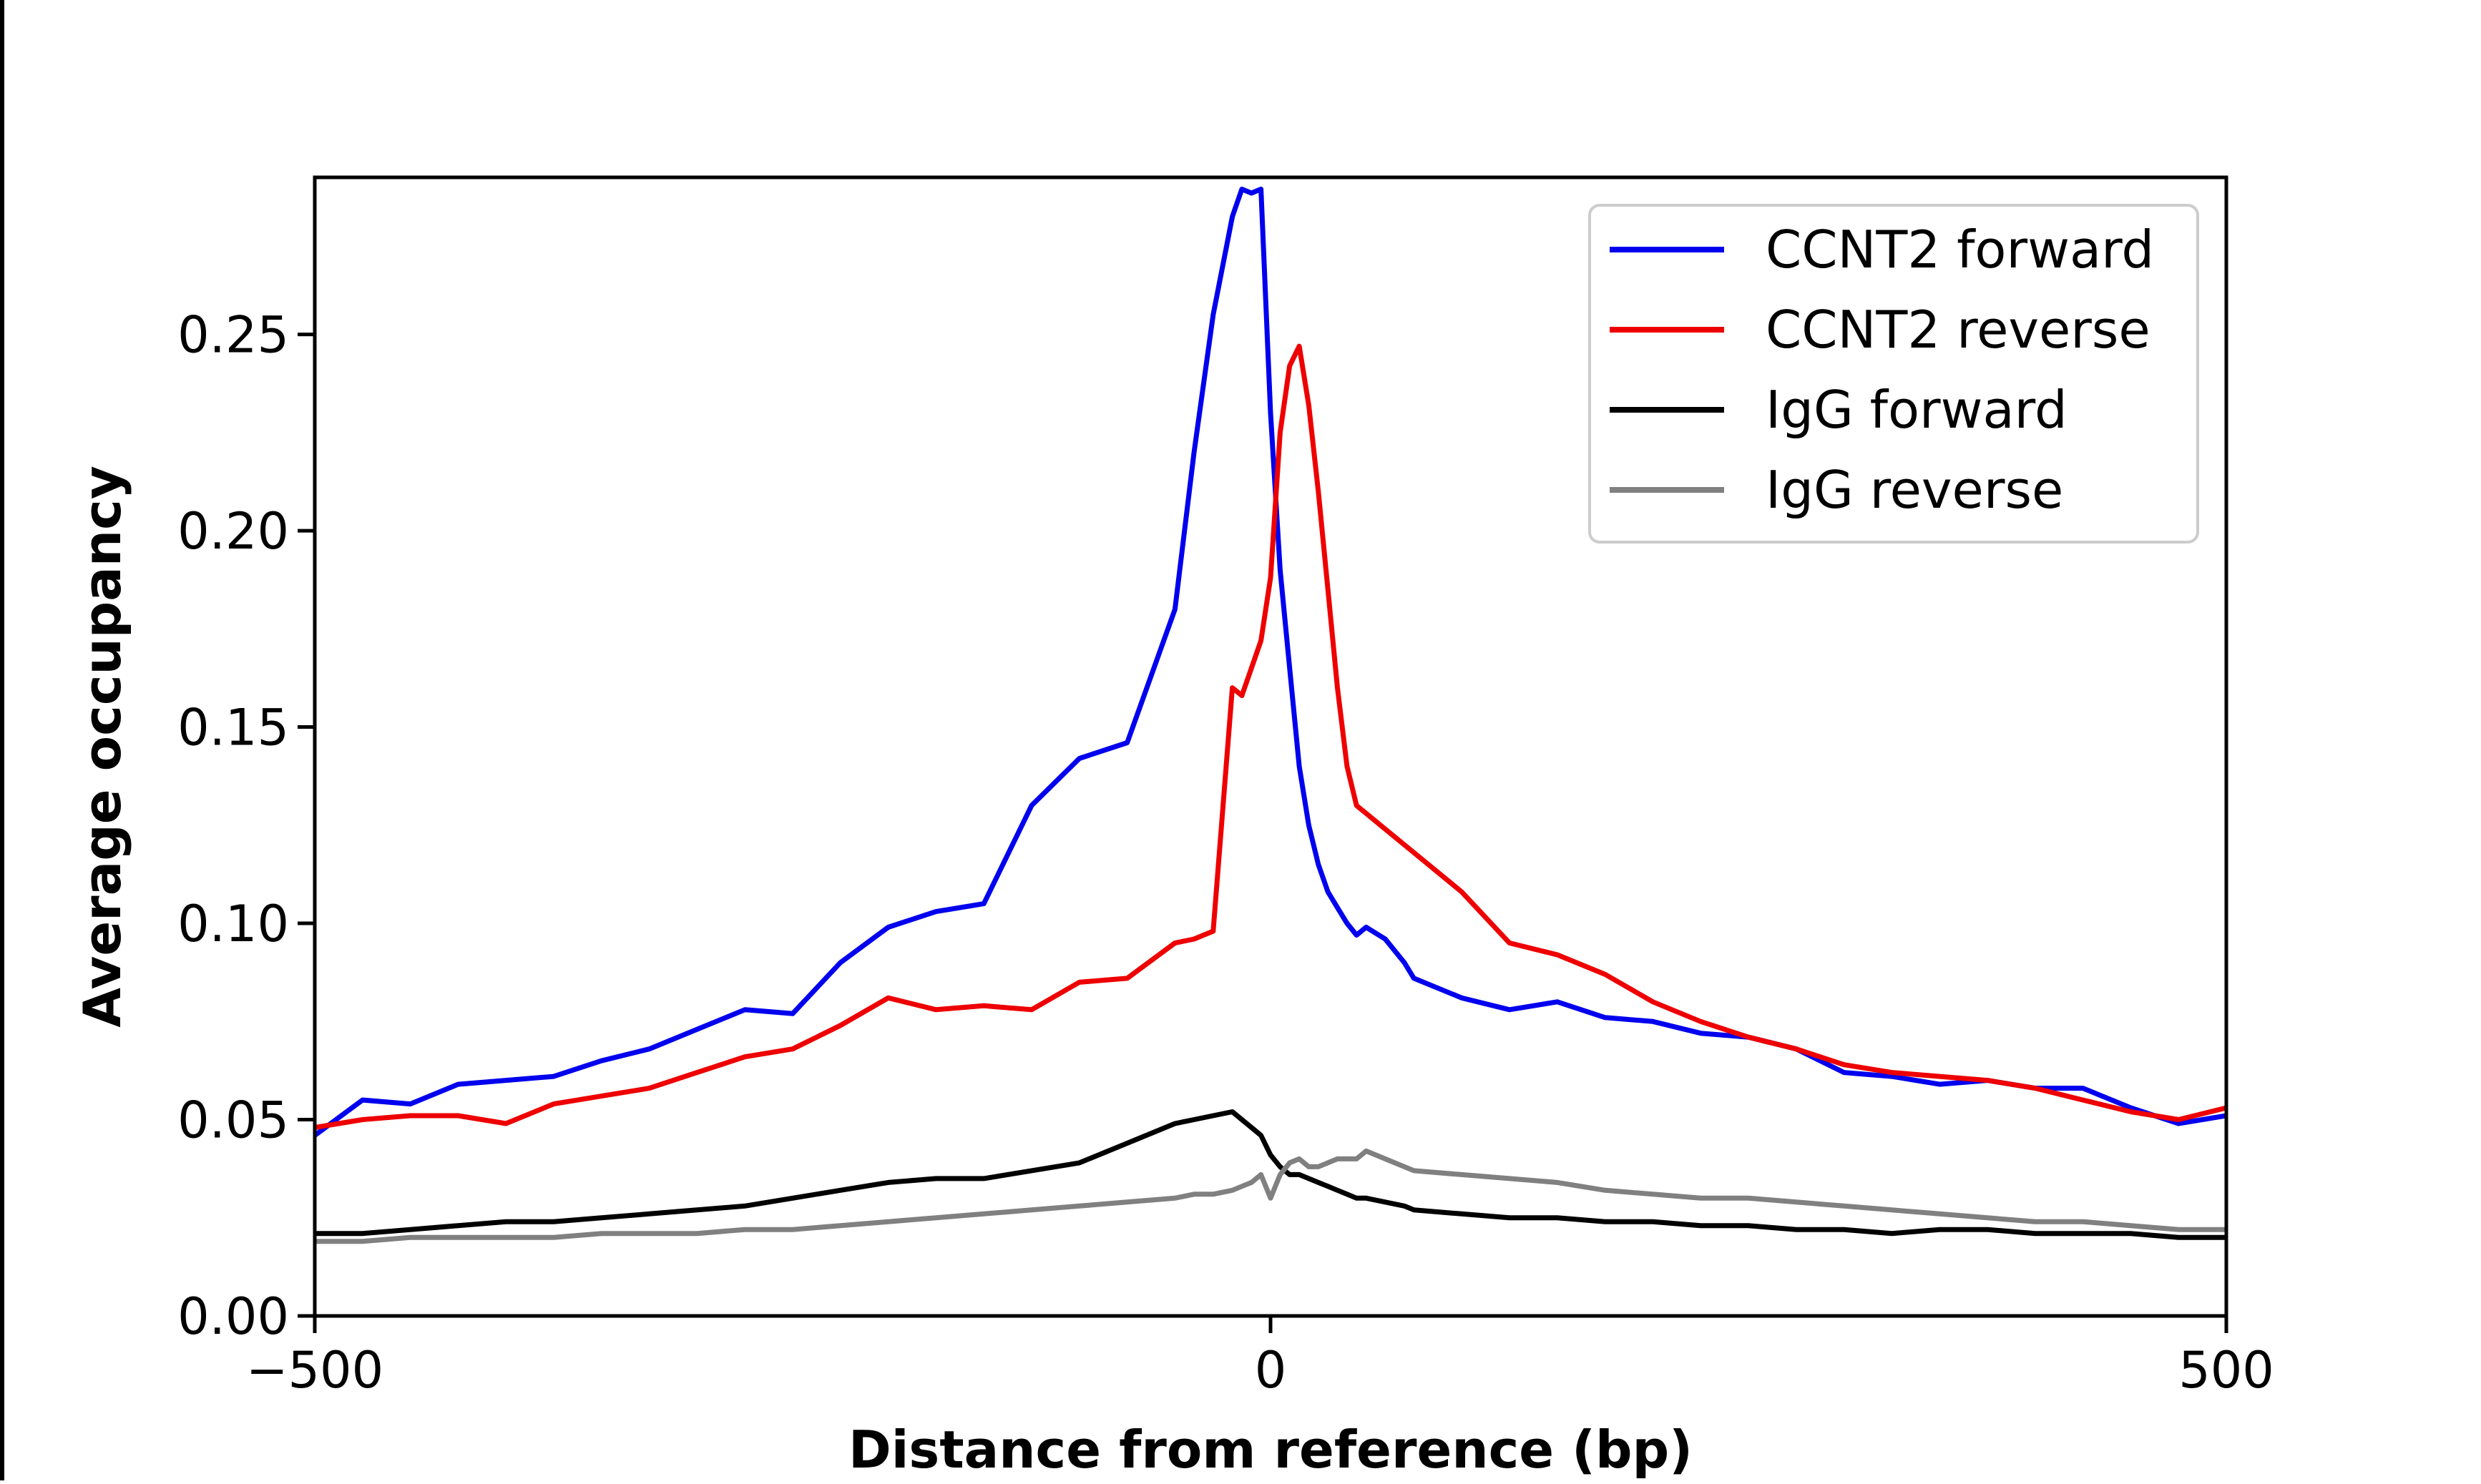 This screenshot has height=1484, width=2481. What do you see at coordinates (233, 531) in the screenshot?
I see `y-tick-label: 0.20` at bounding box center [233, 531].